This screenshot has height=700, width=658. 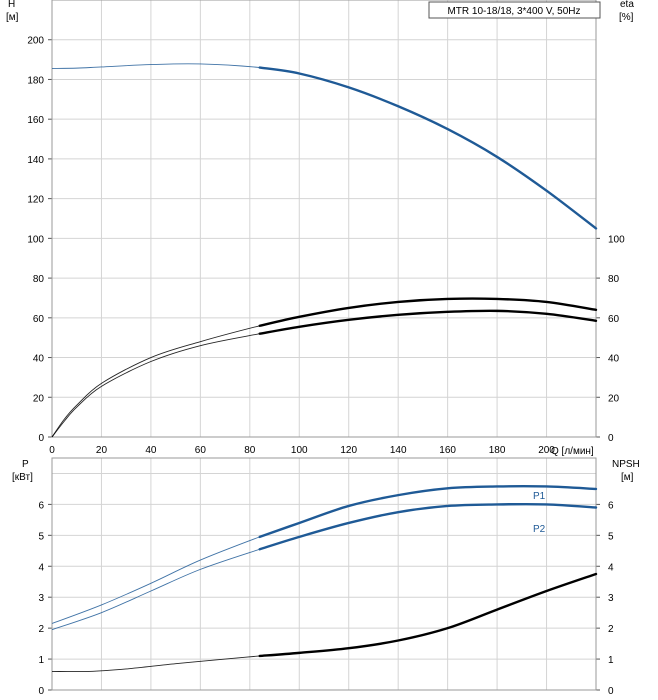 I want to click on top-right-axis-unit: [%], so click(x=626, y=17).